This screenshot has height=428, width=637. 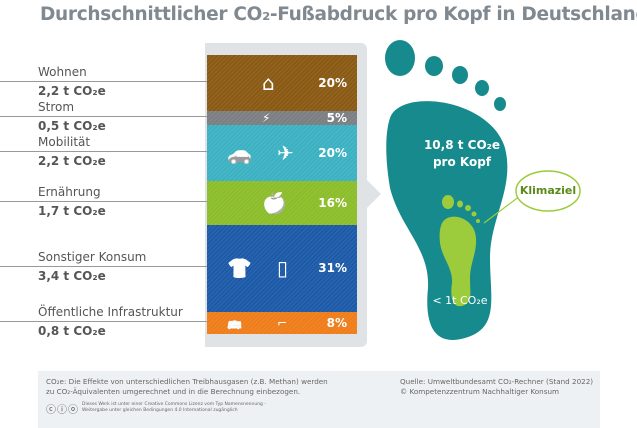 What do you see at coordinates (239, 268) in the screenshot?
I see `shirt-icon: 👕` at bounding box center [239, 268].